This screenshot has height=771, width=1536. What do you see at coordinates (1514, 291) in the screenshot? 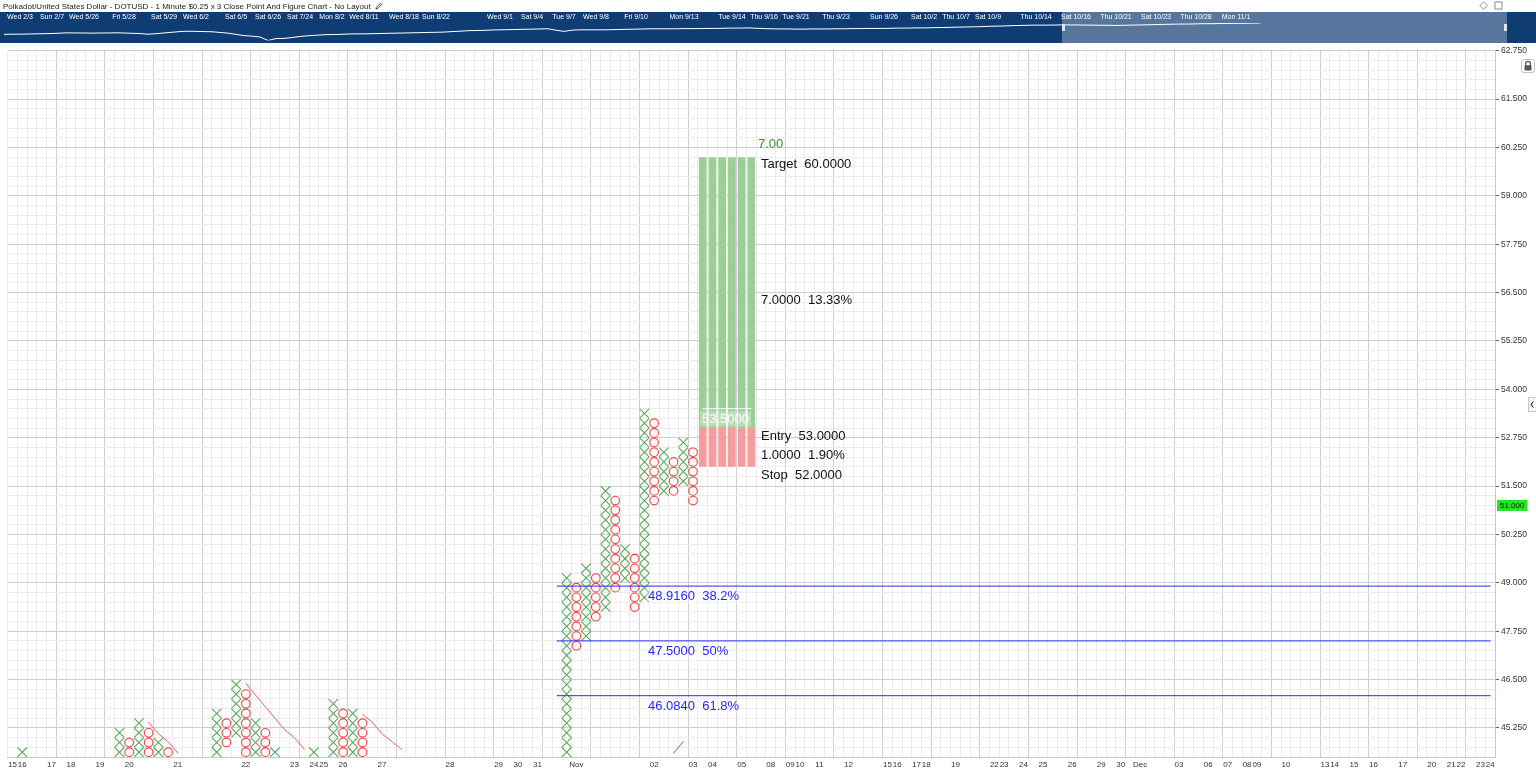
I see `y-tick-label: 56.500` at bounding box center [1514, 291].